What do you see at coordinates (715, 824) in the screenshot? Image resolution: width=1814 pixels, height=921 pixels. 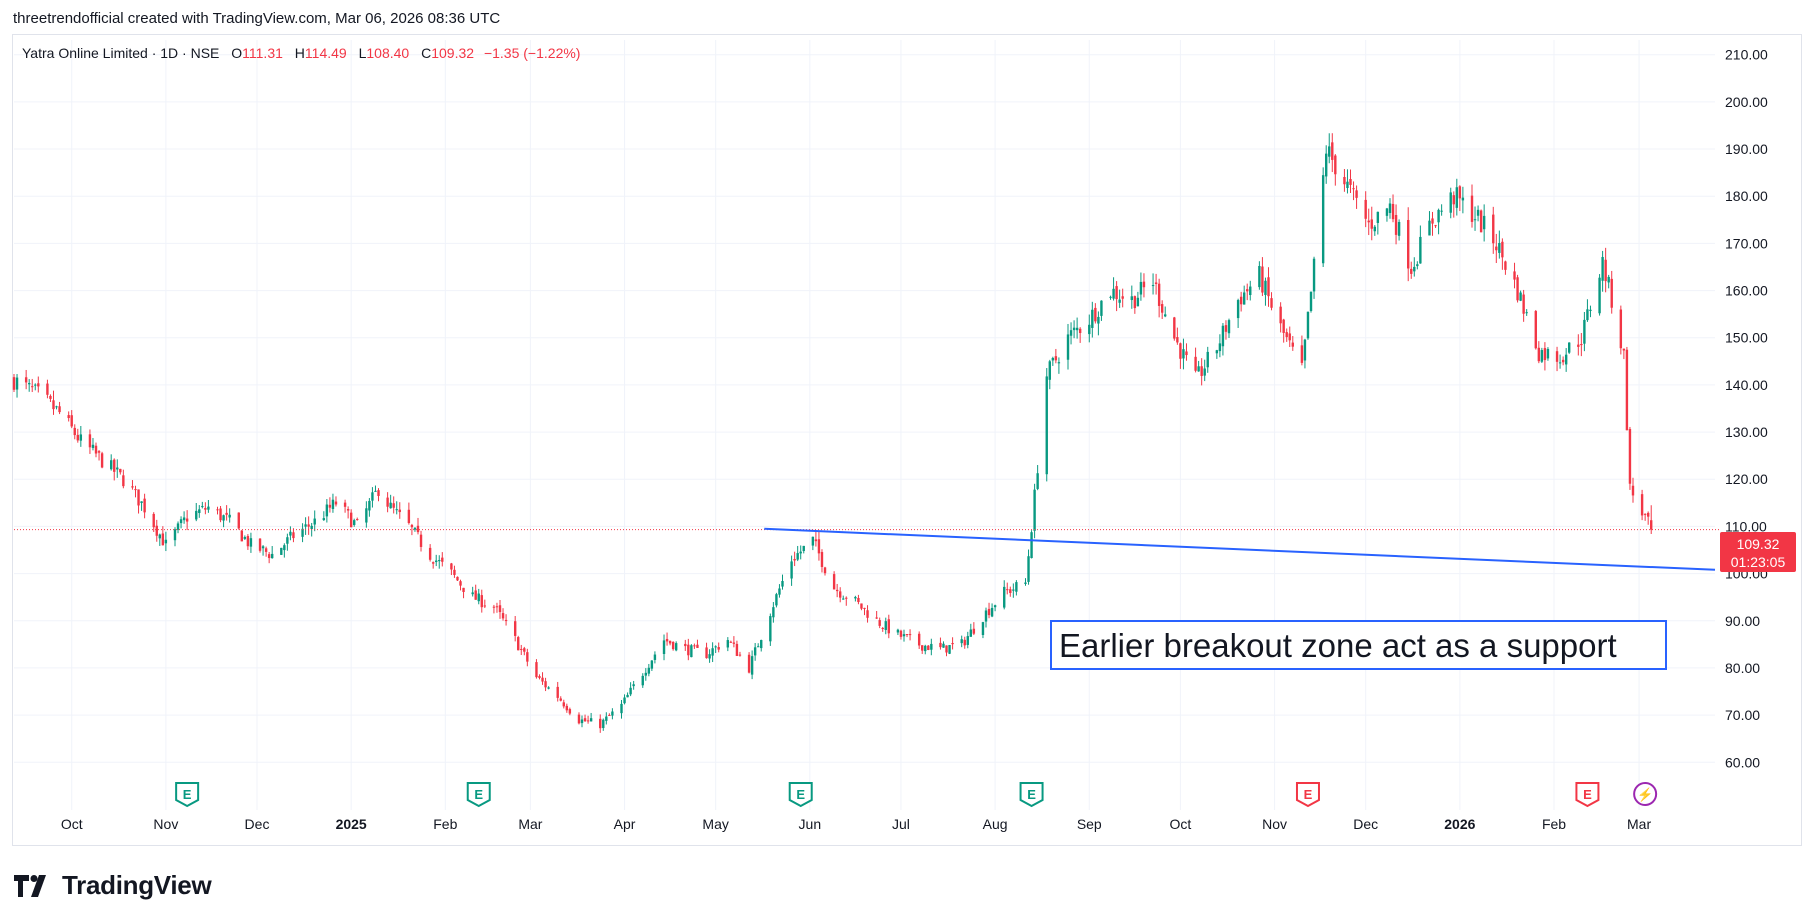 I see `time-tick-label: May` at bounding box center [715, 824].